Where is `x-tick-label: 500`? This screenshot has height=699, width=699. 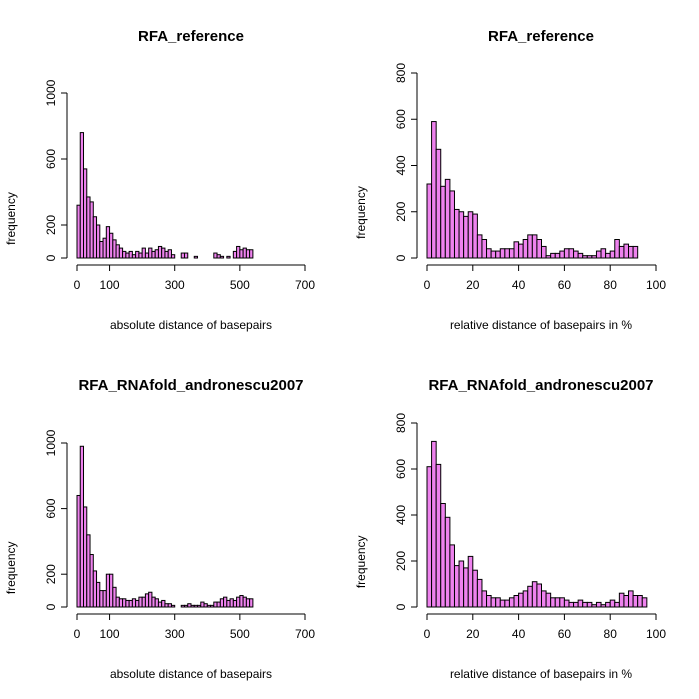
x-tick-label: 500 is located at coordinates (240, 634).